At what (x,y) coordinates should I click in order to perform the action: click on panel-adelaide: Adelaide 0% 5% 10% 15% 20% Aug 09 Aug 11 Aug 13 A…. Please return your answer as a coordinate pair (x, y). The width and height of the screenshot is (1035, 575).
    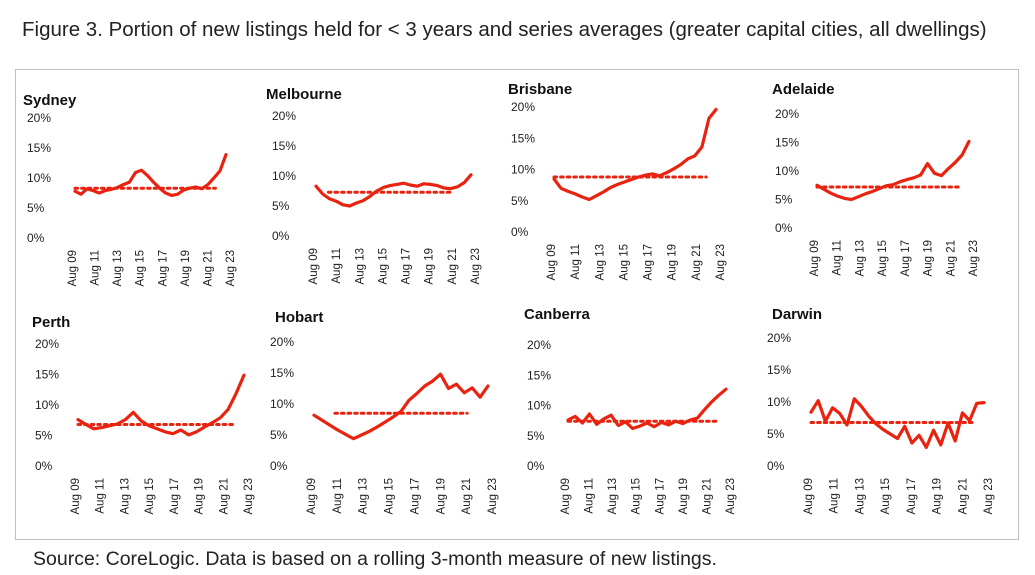
    Looking at the image, I should click on (876, 178).